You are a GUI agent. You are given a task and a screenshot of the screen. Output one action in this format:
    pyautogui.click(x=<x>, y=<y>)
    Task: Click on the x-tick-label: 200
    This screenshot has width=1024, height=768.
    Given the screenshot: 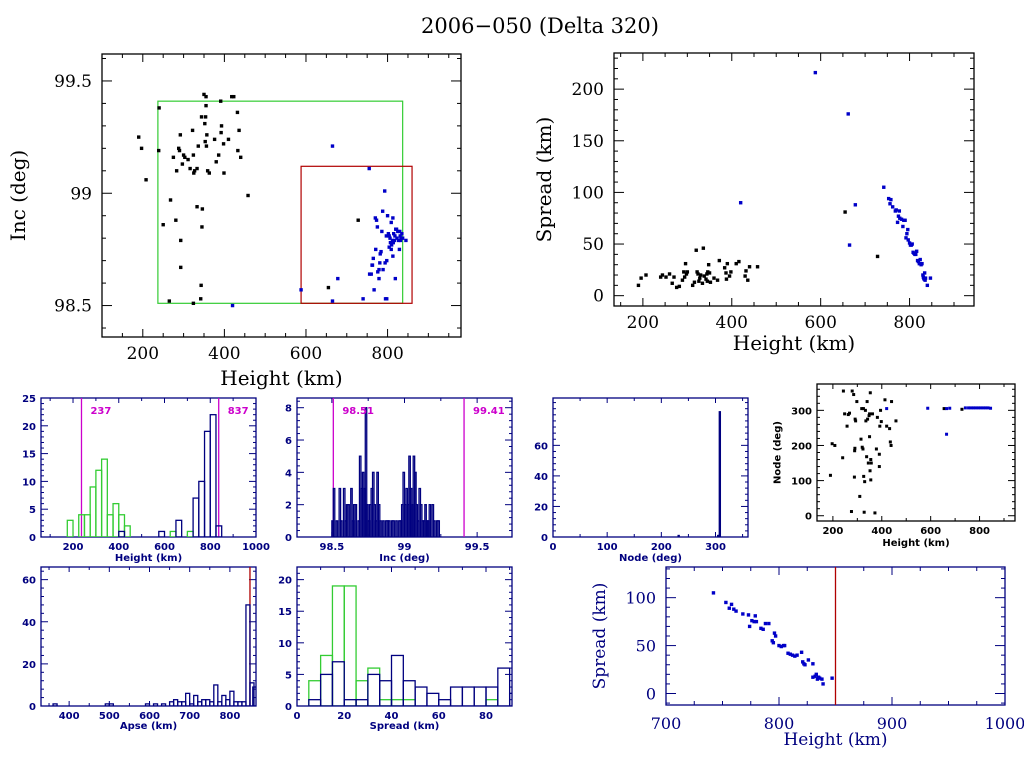 What is the action you would take?
    pyautogui.click(x=143, y=354)
    